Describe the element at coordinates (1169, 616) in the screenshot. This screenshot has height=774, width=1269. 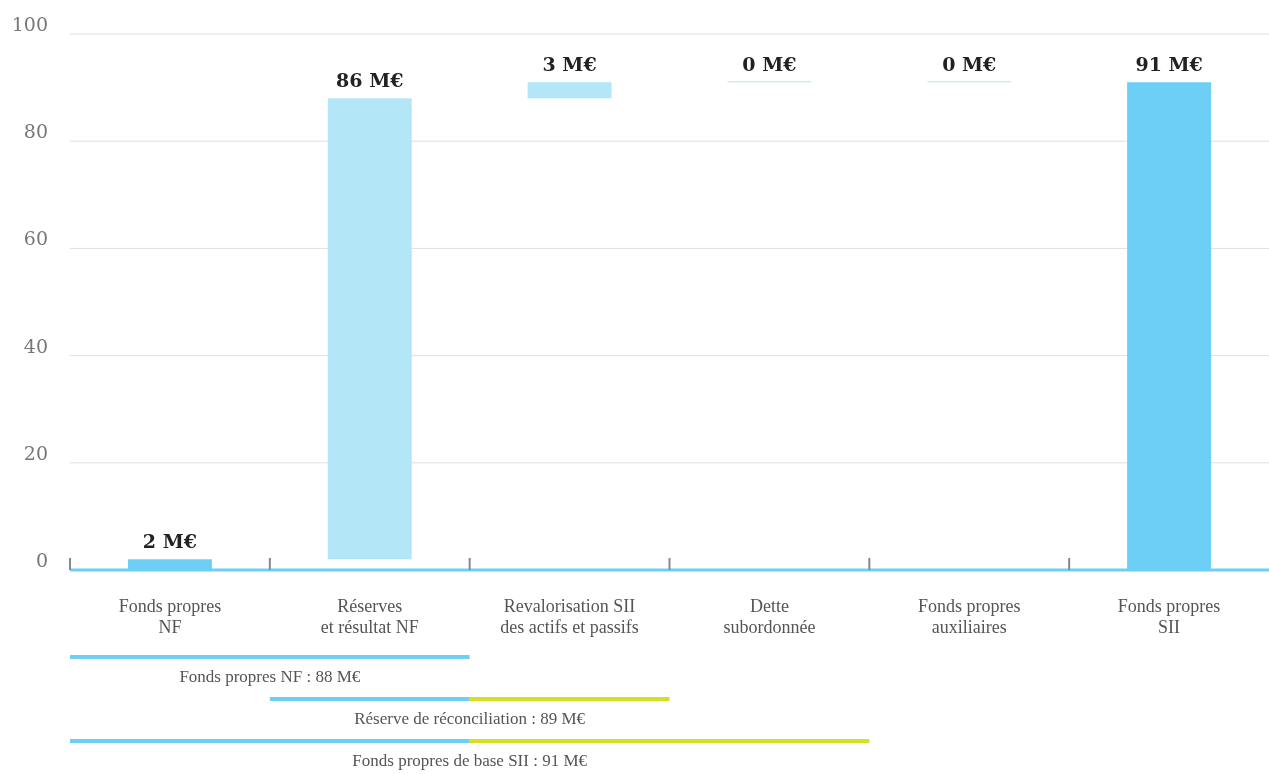
I see `x-tick-label: Fonds propres SII` at that location.